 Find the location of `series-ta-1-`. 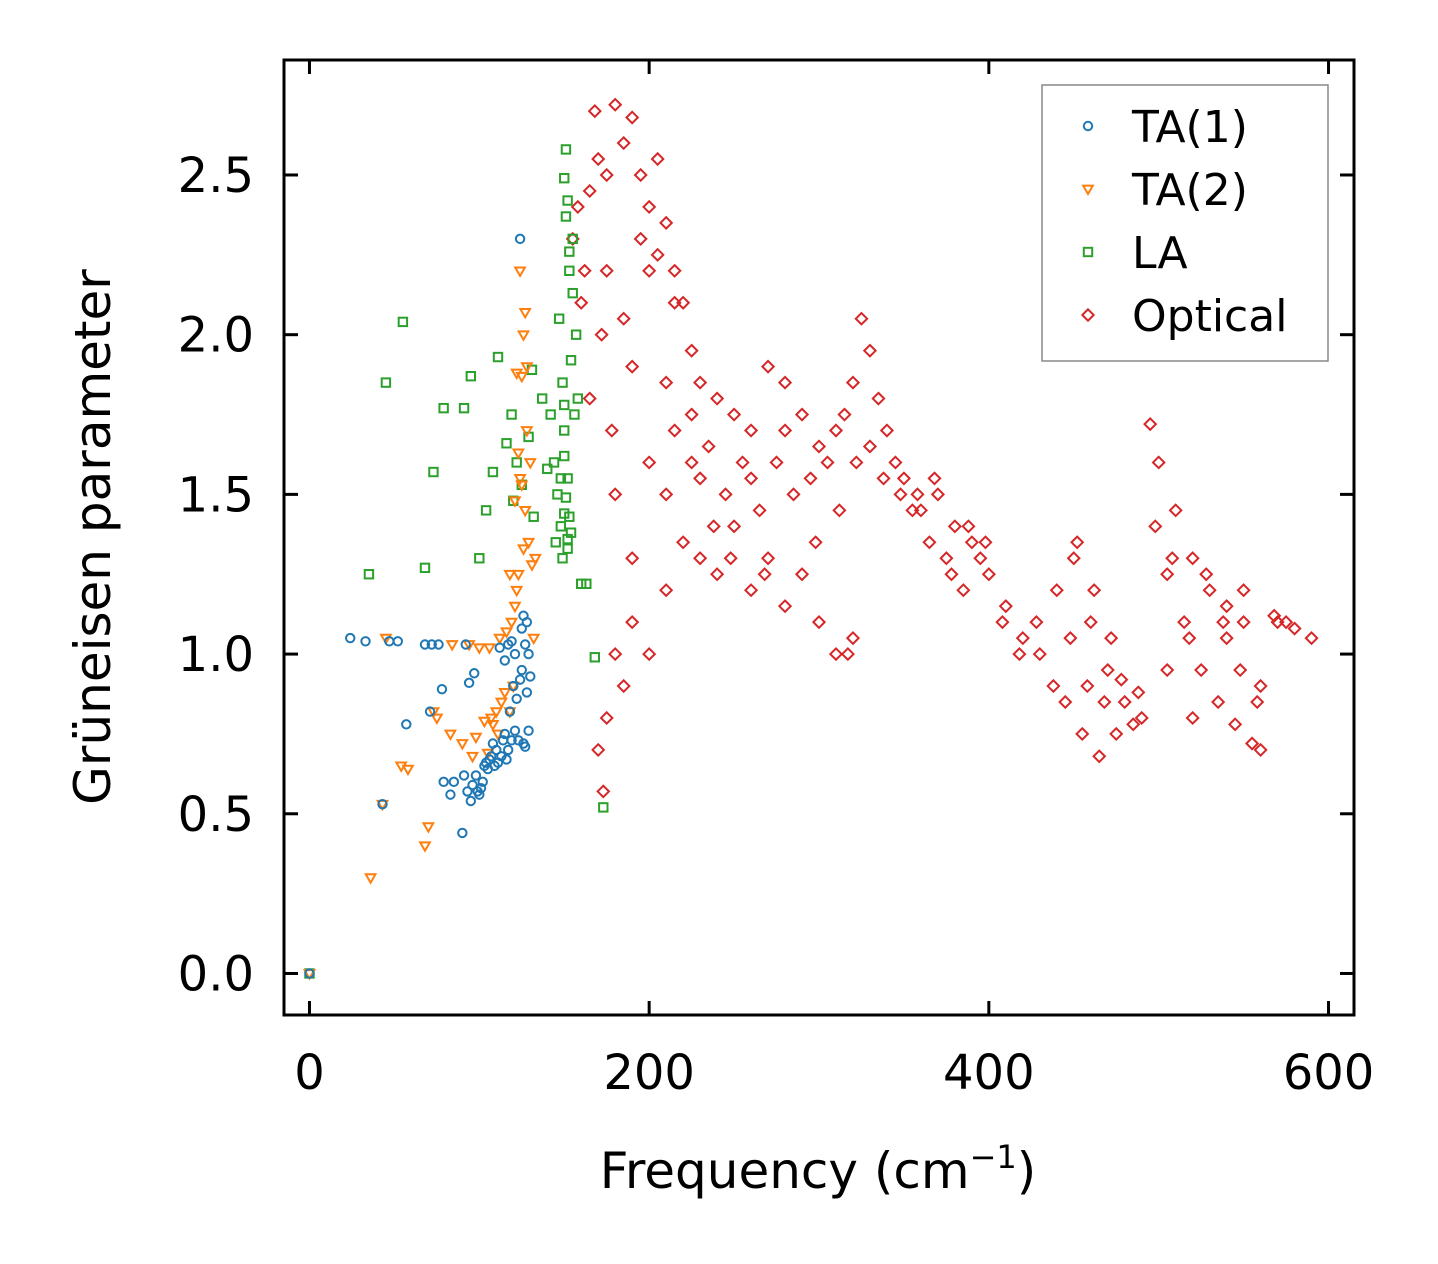

series-ta-1- is located at coordinates (420, 606).